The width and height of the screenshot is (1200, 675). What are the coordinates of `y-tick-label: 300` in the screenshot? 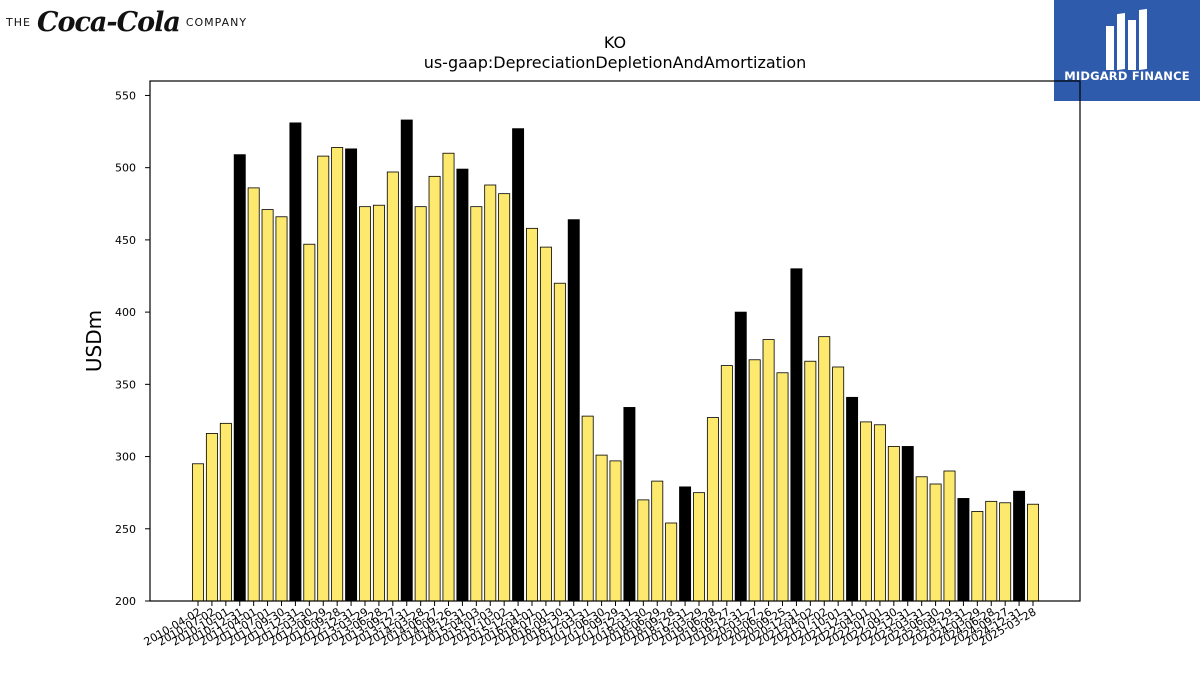 It's located at (125, 457).